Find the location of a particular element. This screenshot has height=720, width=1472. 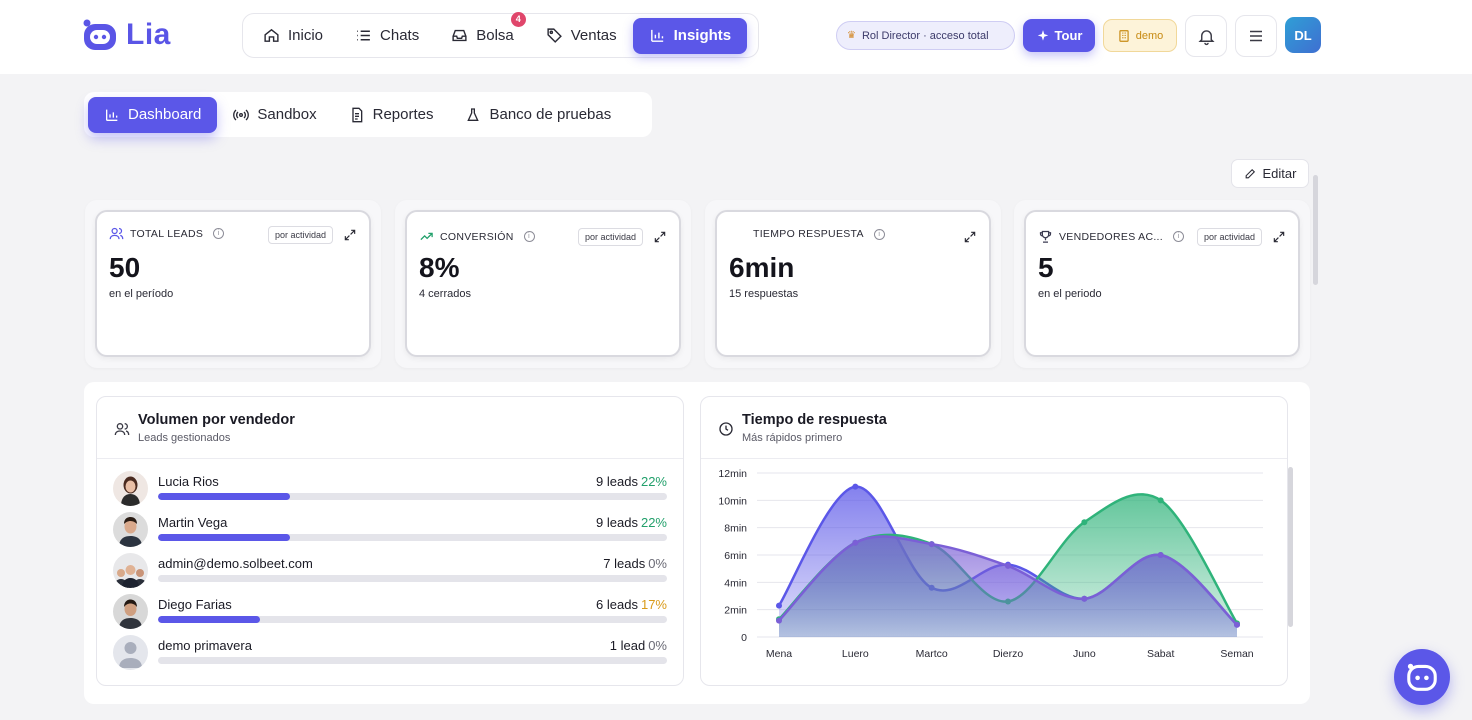

kpi-subtext: 15 respuestas is located at coordinates (764, 294).